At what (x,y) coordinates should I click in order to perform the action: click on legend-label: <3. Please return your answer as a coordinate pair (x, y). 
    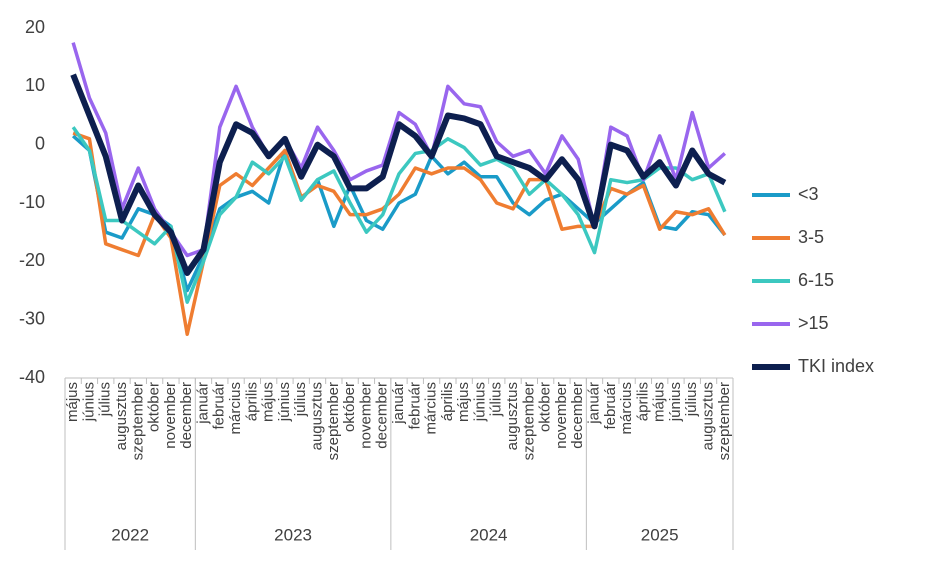
    Looking at the image, I should click on (808, 194).